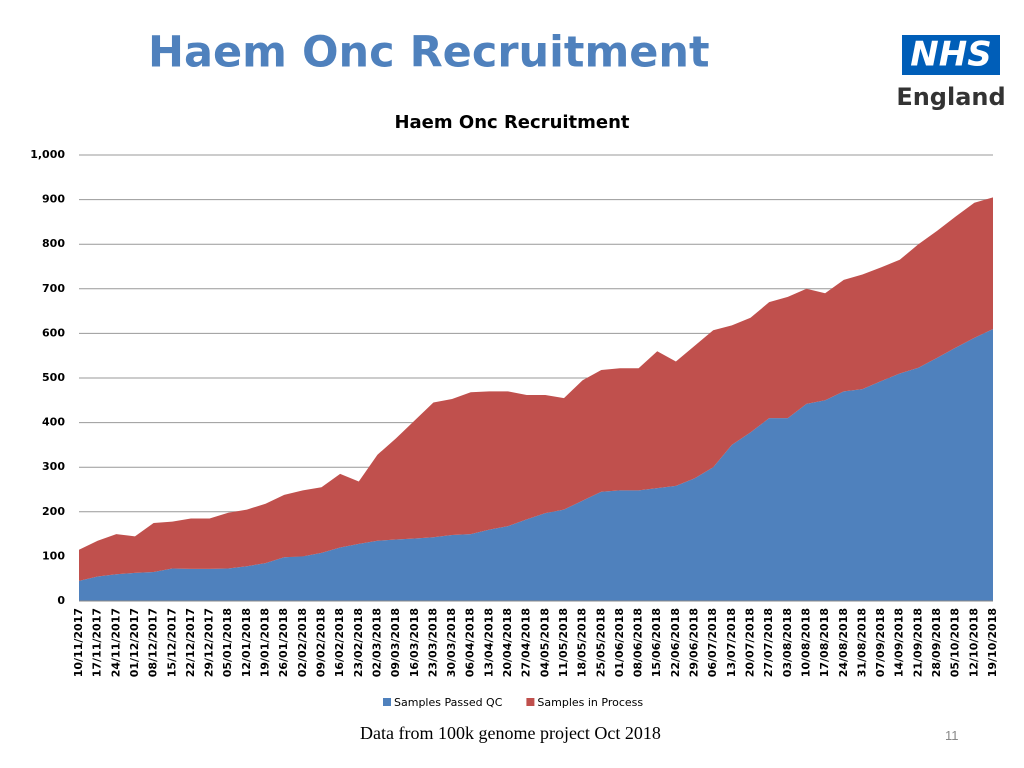  Describe the element at coordinates (824, 642) in the screenshot. I see `x-tick-label: 17/08/2018` at that location.